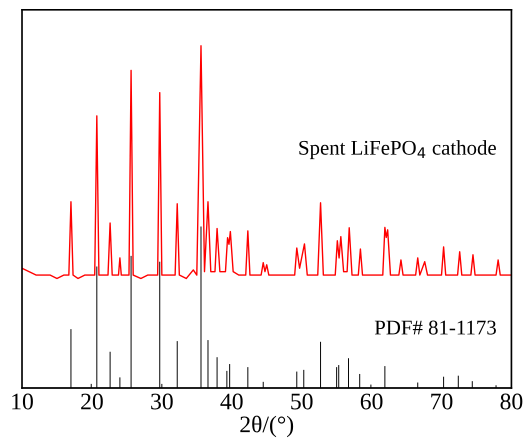 The image size is (524, 447). I want to click on x-tick-label: 50, so click(302, 402).